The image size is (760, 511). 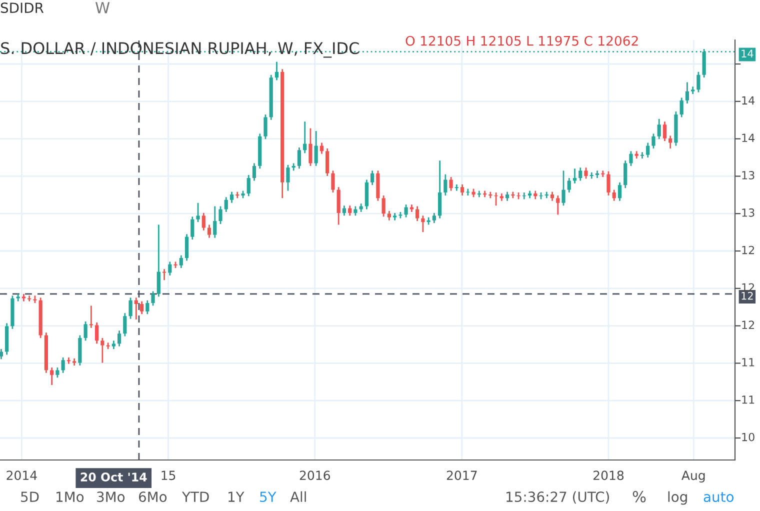 What do you see at coordinates (557, 497) in the screenshot?
I see `text: 15:36:27 (UTC)` at bounding box center [557, 497].